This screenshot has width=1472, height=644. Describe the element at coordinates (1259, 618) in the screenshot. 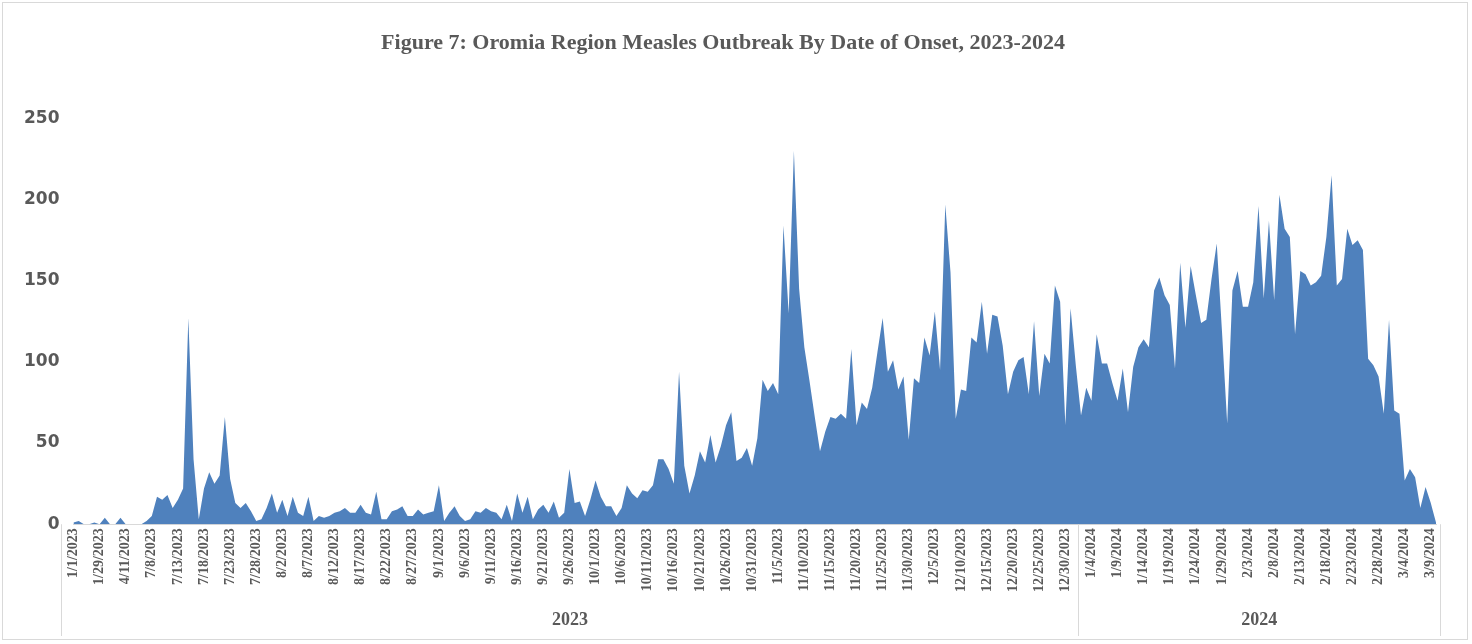

I see `text: 2024` at that location.